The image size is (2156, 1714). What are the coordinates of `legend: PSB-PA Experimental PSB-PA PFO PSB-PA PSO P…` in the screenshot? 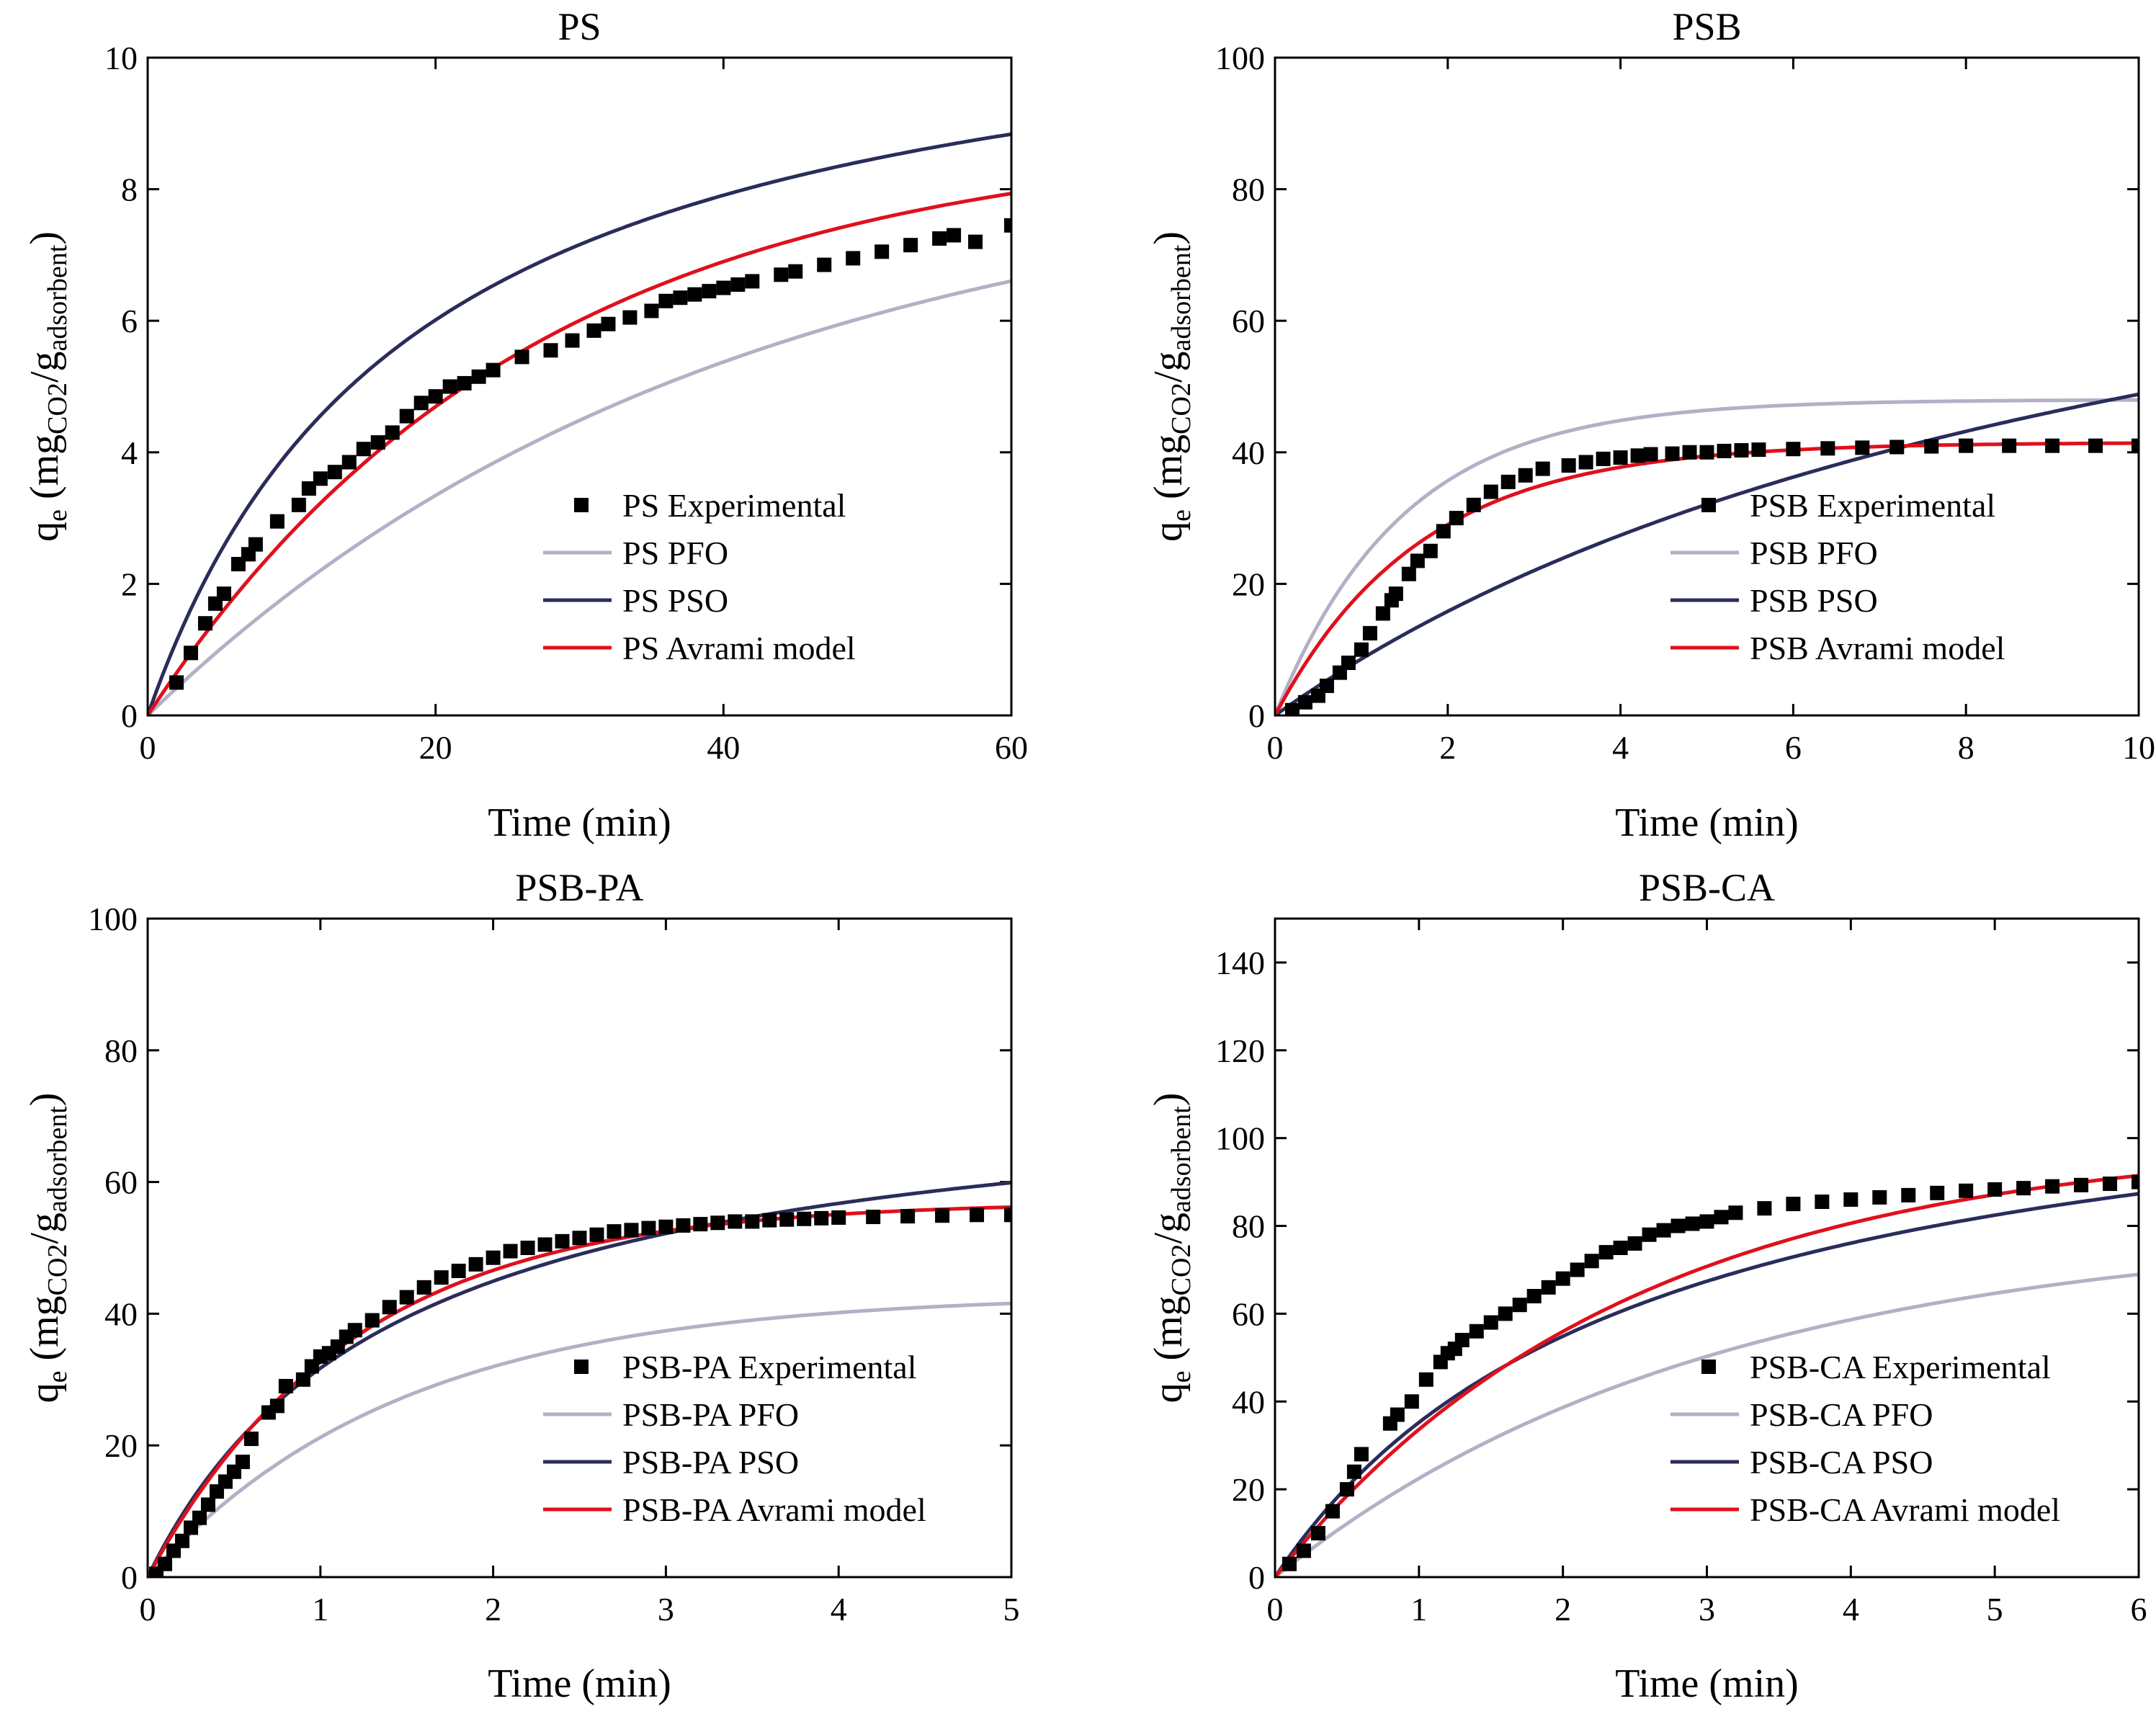 It's located at (735, 1438).